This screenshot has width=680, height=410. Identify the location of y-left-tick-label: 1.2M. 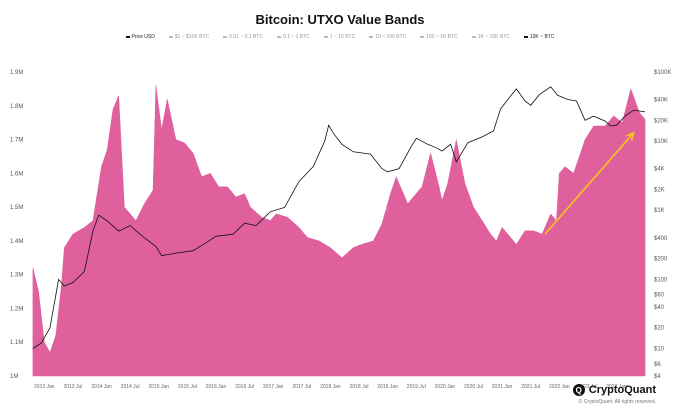
(16, 309).